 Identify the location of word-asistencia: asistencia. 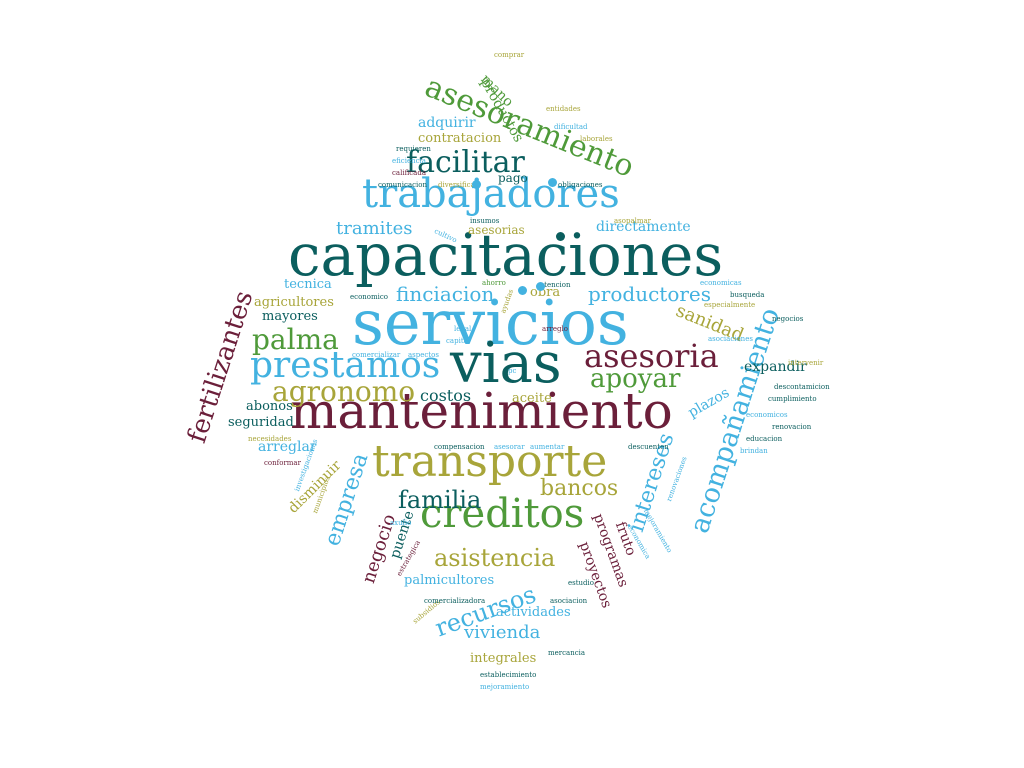
(495, 558).